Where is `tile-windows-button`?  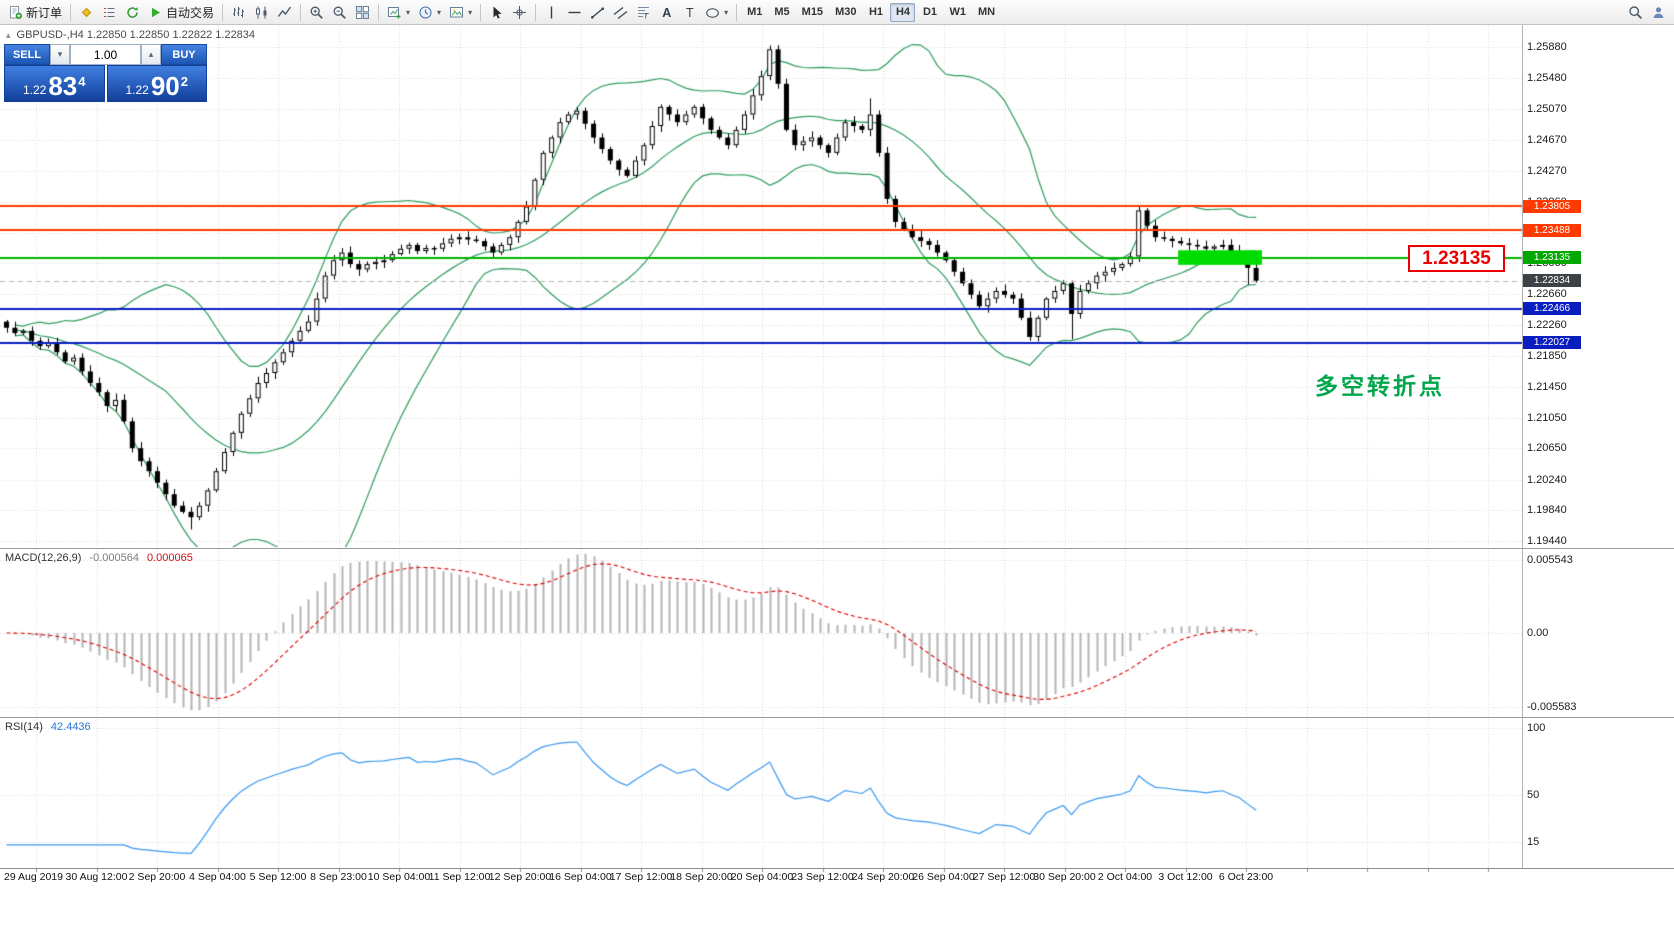 tile-windows-button is located at coordinates (362, 12).